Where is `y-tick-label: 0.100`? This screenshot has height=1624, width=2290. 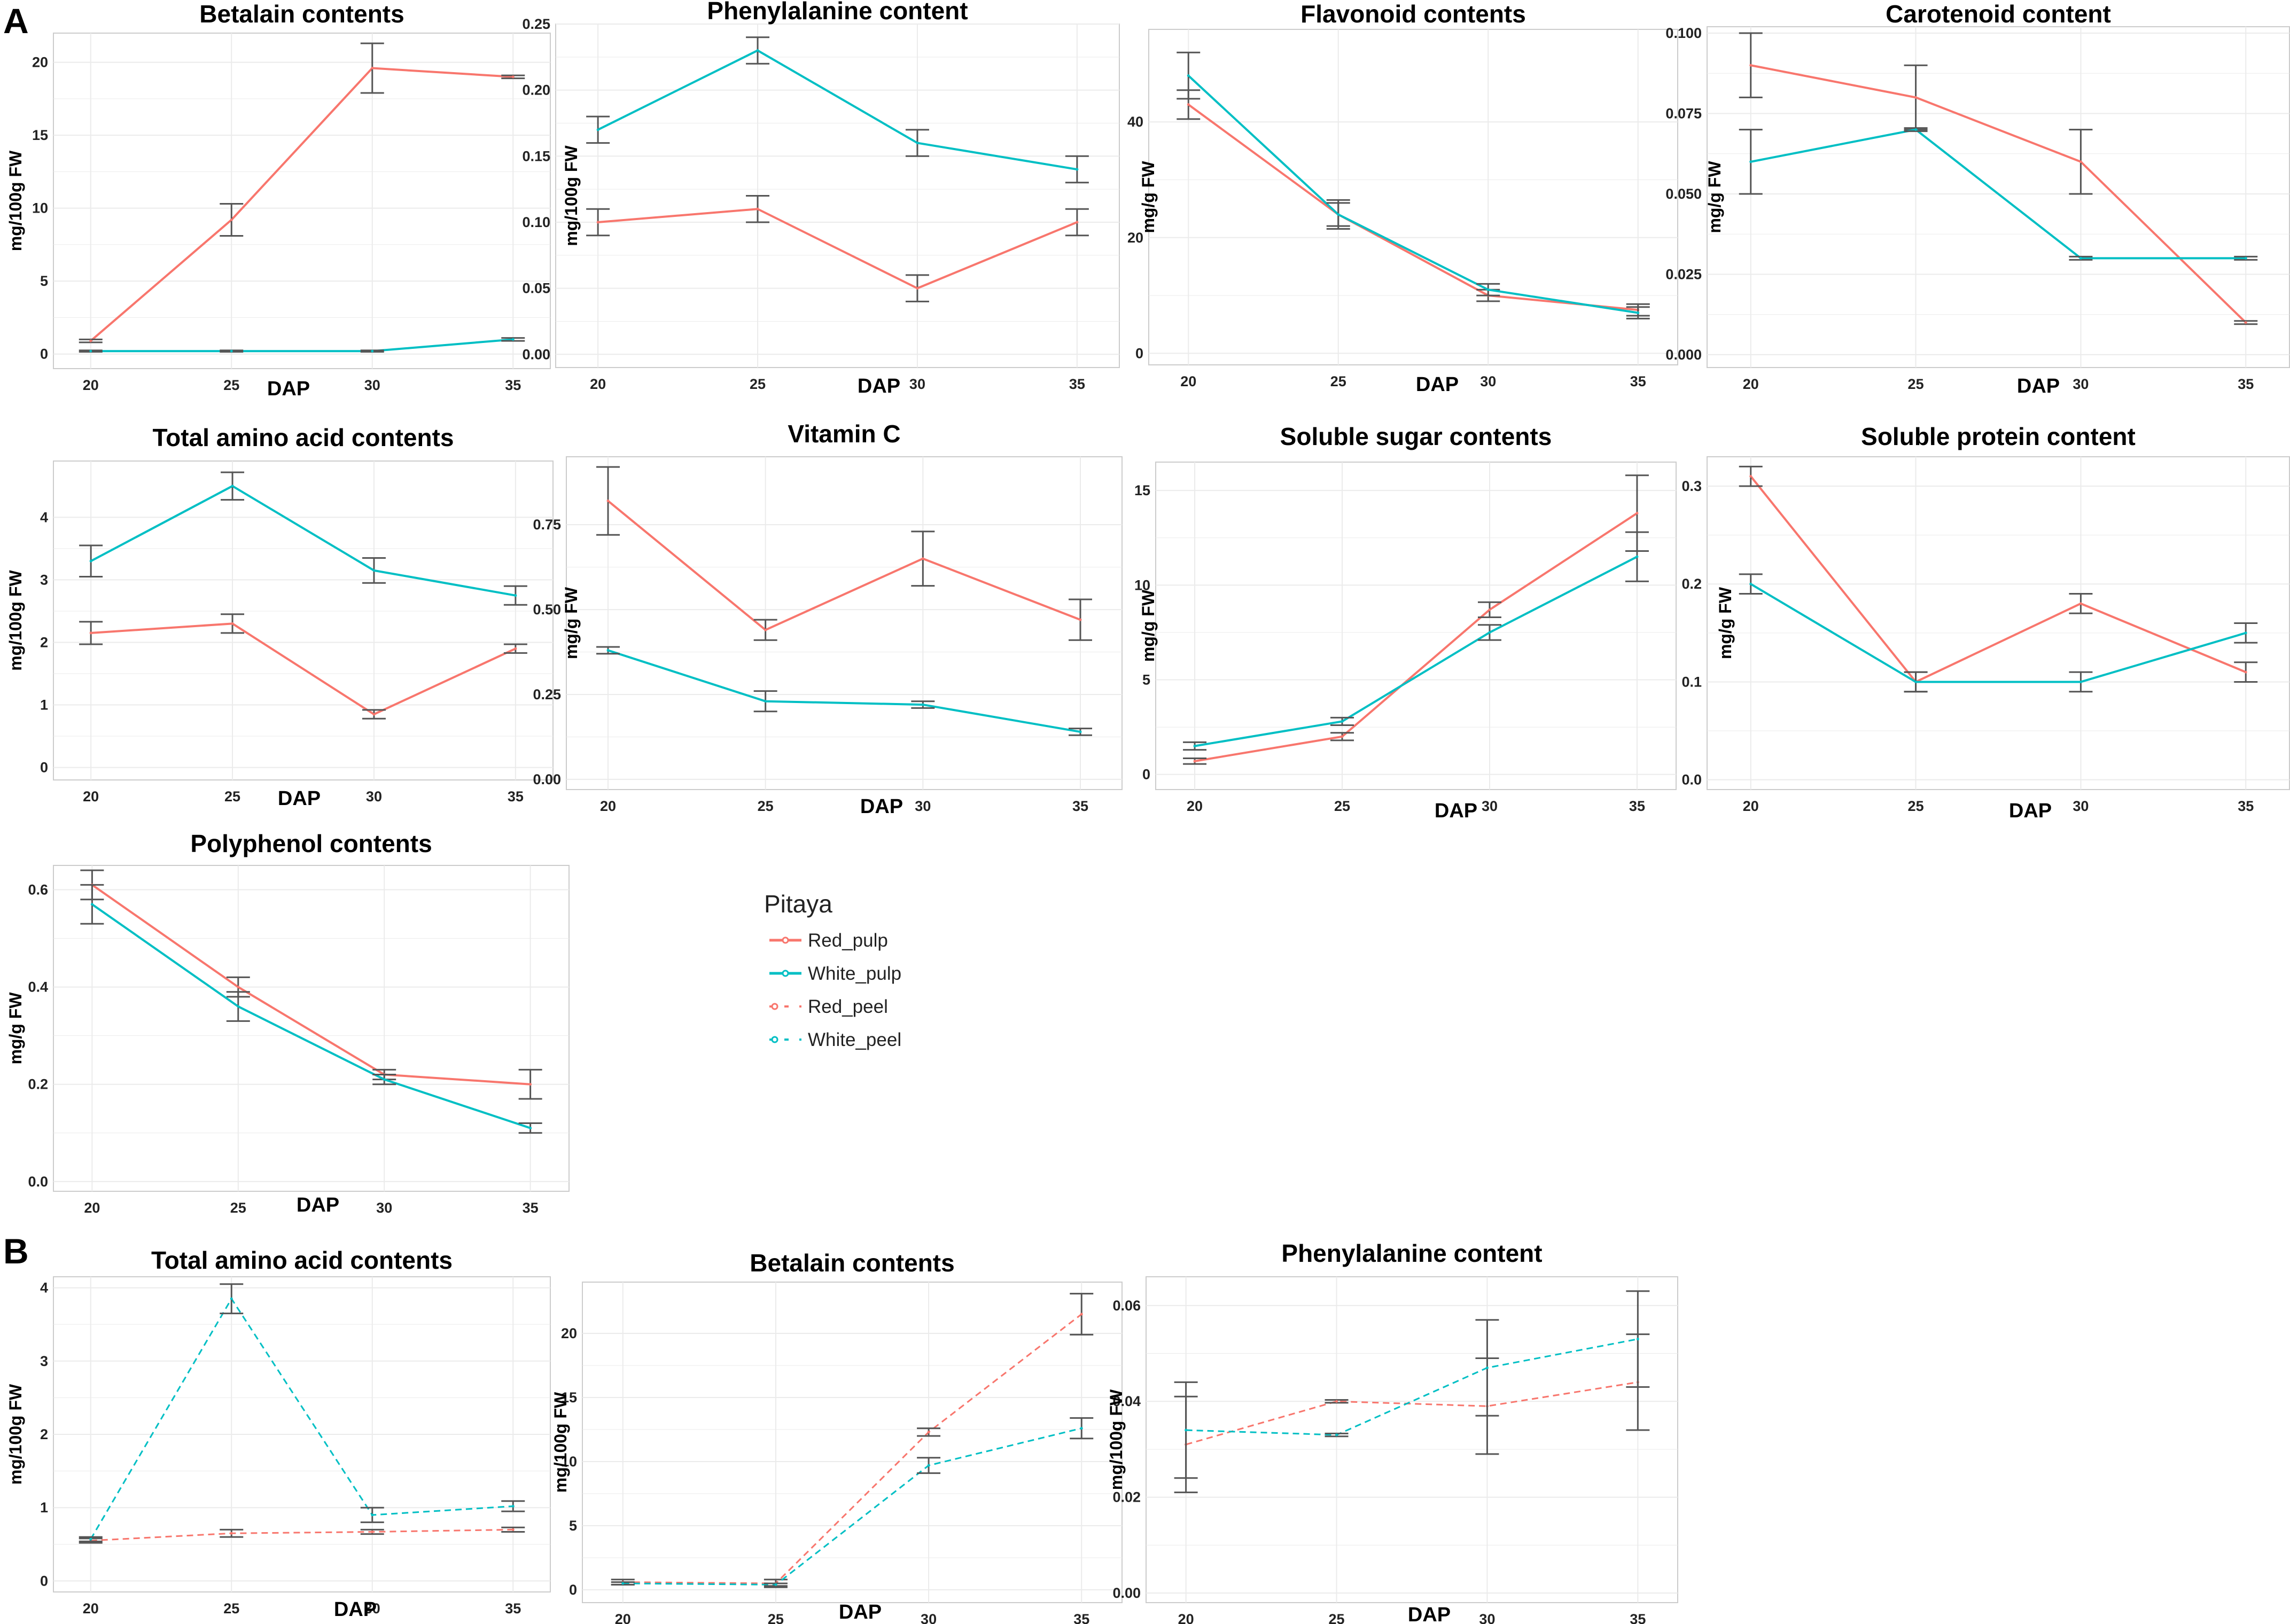 y-tick-label: 0.100 is located at coordinates (1683, 33).